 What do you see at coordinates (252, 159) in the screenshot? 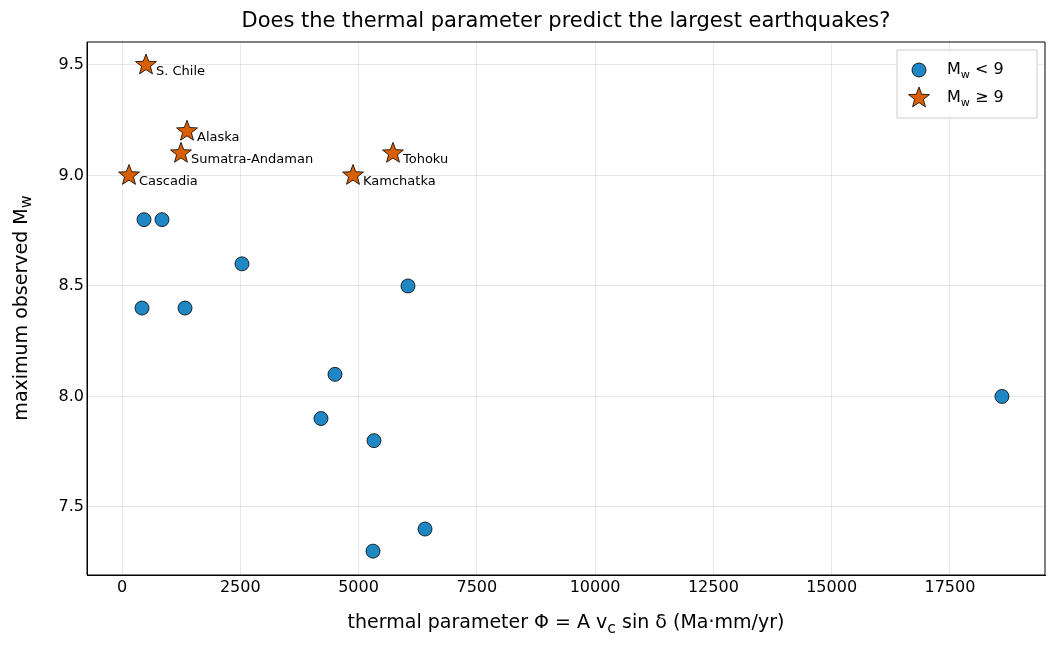
I see `annotation: Sumatra-Andaman` at bounding box center [252, 159].